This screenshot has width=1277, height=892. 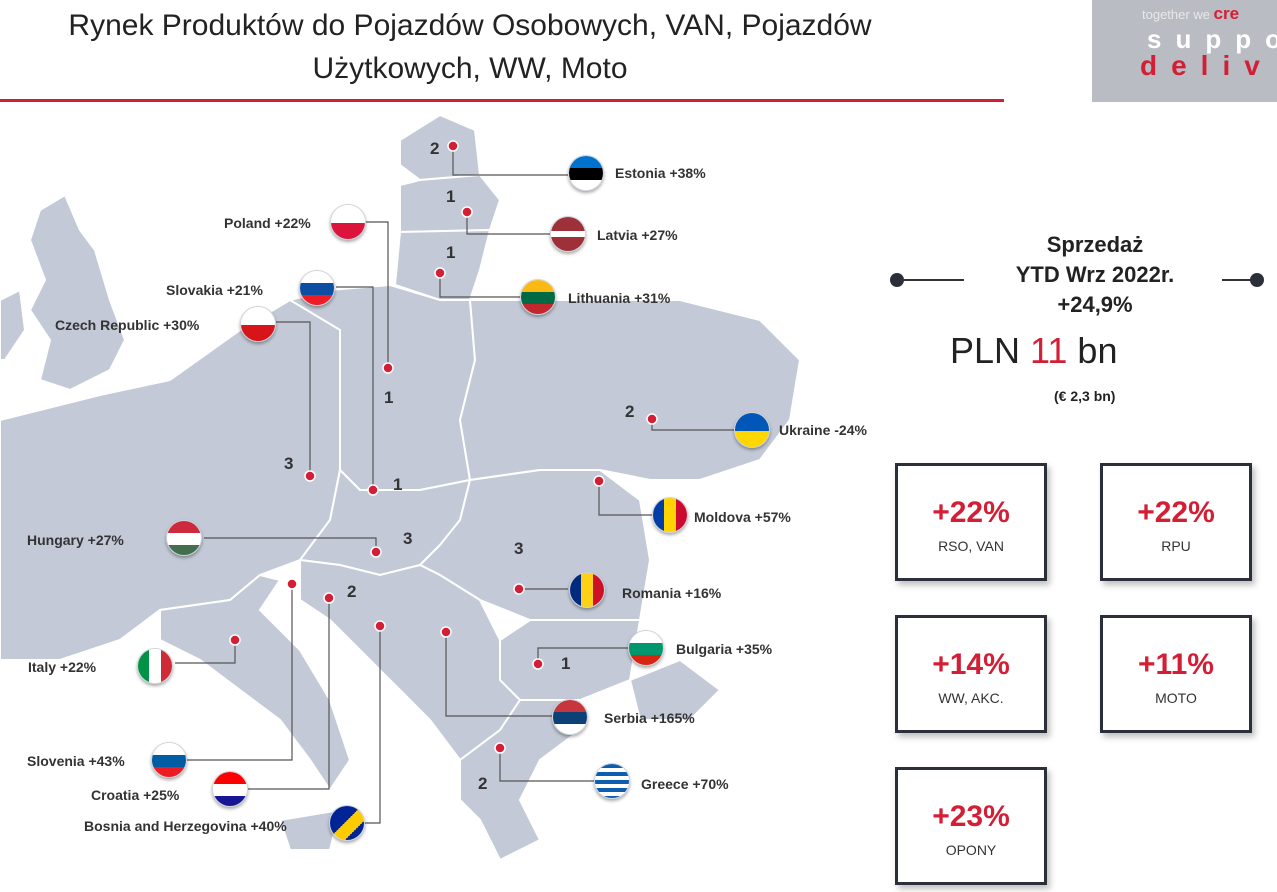 What do you see at coordinates (587, 590) in the screenshot?
I see `flag-romania-icon` at bounding box center [587, 590].